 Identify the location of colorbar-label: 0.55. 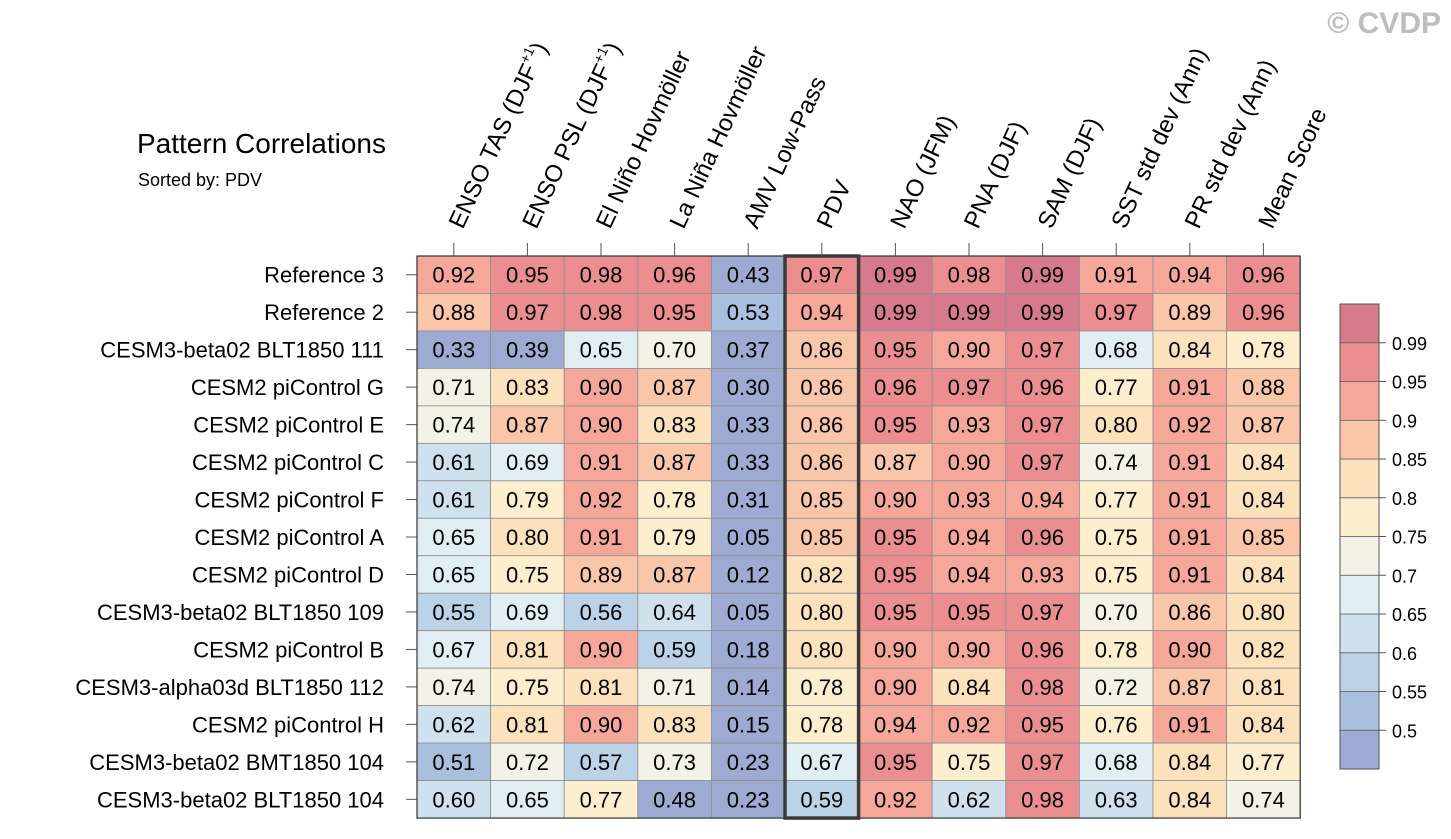
(1409, 693).